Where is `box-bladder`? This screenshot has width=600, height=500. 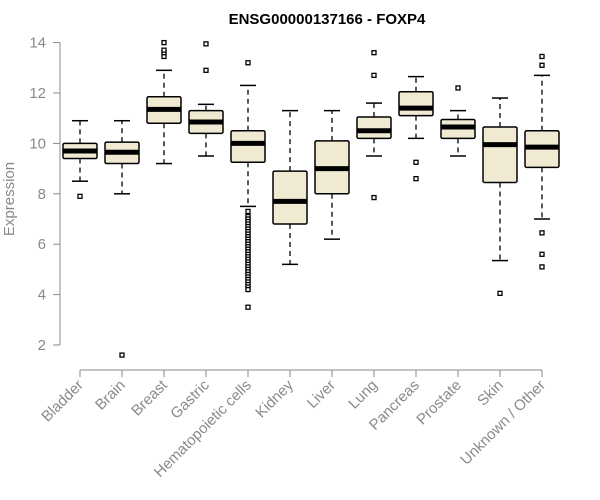 box-bladder is located at coordinates (80, 159).